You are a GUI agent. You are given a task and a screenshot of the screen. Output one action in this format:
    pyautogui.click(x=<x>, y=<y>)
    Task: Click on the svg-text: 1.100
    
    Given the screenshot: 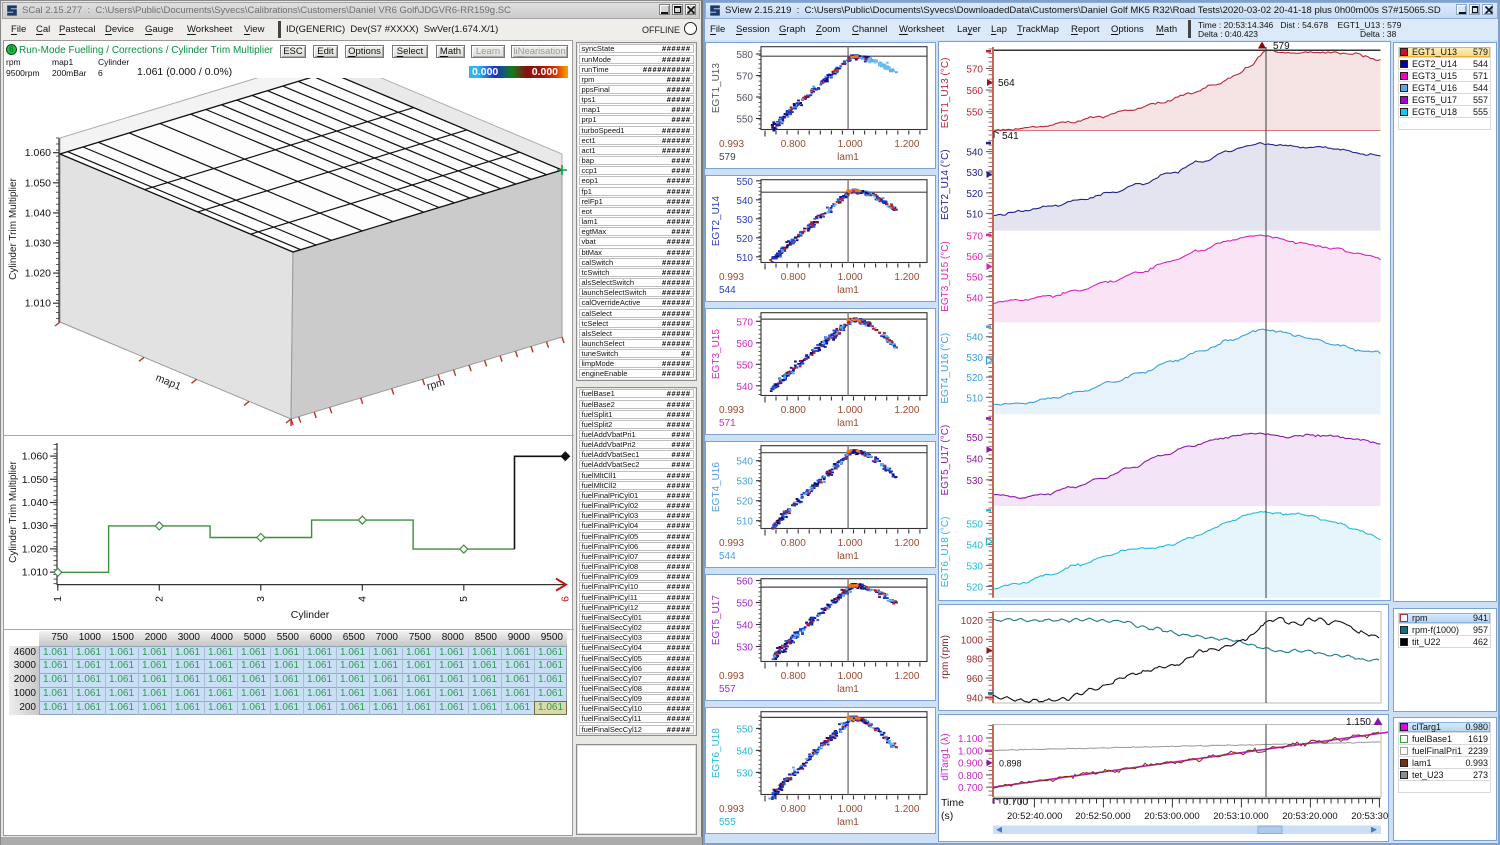 What is the action you would take?
    pyautogui.click(x=970, y=739)
    